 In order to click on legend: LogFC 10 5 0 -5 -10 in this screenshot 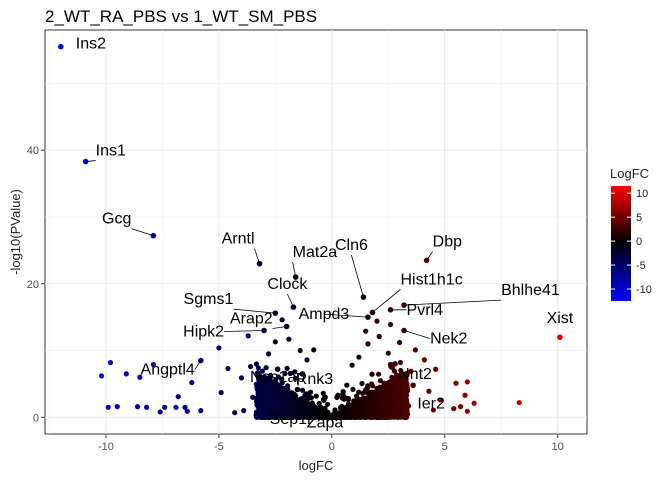, I will do `click(631, 233)`.